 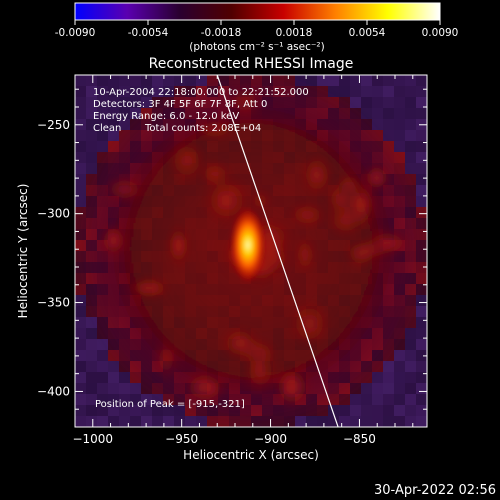 I want to click on x-tick-label: −950, so click(x=181, y=439).